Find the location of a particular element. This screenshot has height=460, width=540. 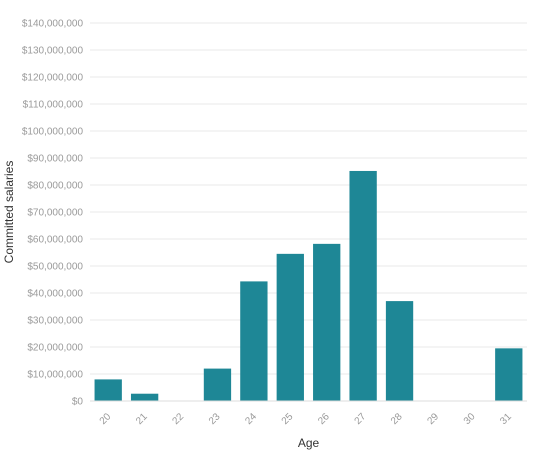

y-tick-label: $130,000,000 is located at coordinates (53, 51).